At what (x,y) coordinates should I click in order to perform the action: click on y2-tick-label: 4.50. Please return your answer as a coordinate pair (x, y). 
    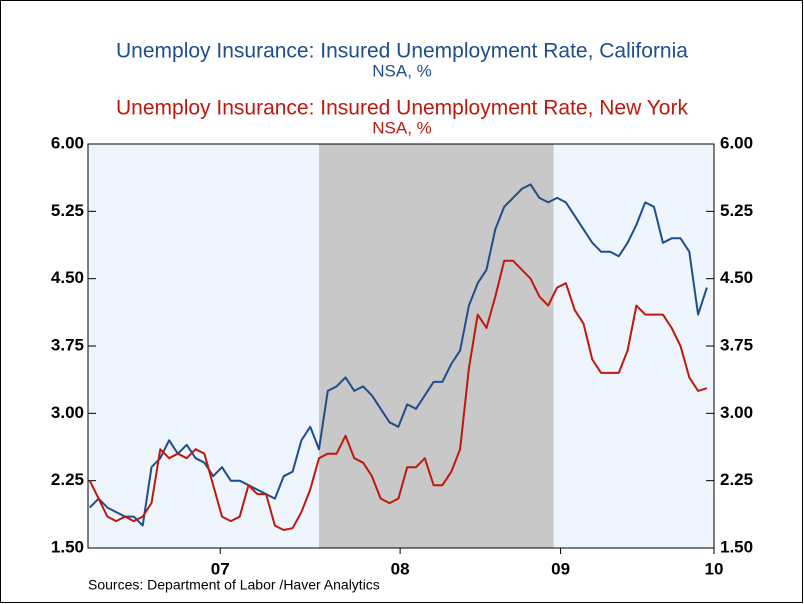
    Looking at the image, I should click on (736, 277).